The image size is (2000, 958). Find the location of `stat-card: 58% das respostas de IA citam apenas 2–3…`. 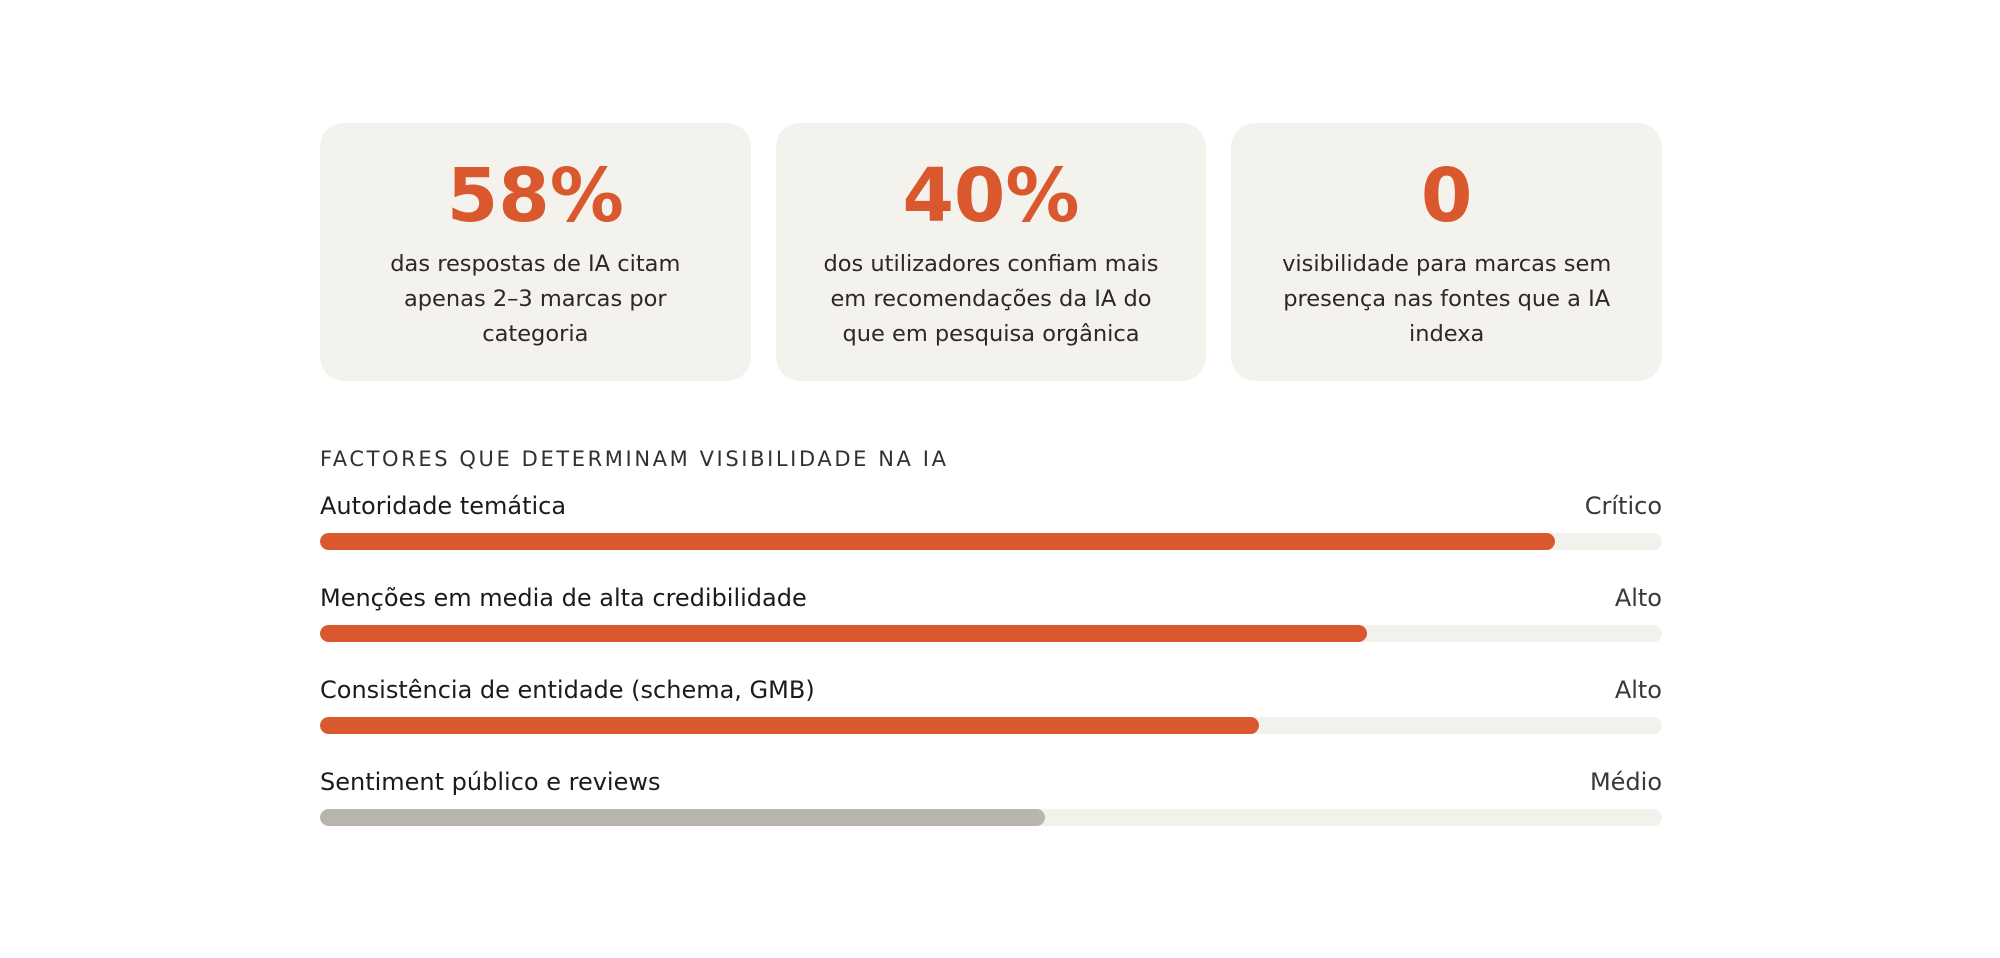

stat-card: 58% das respostas de IA citam apenas 2–3… is located at coordinates (535, 252).